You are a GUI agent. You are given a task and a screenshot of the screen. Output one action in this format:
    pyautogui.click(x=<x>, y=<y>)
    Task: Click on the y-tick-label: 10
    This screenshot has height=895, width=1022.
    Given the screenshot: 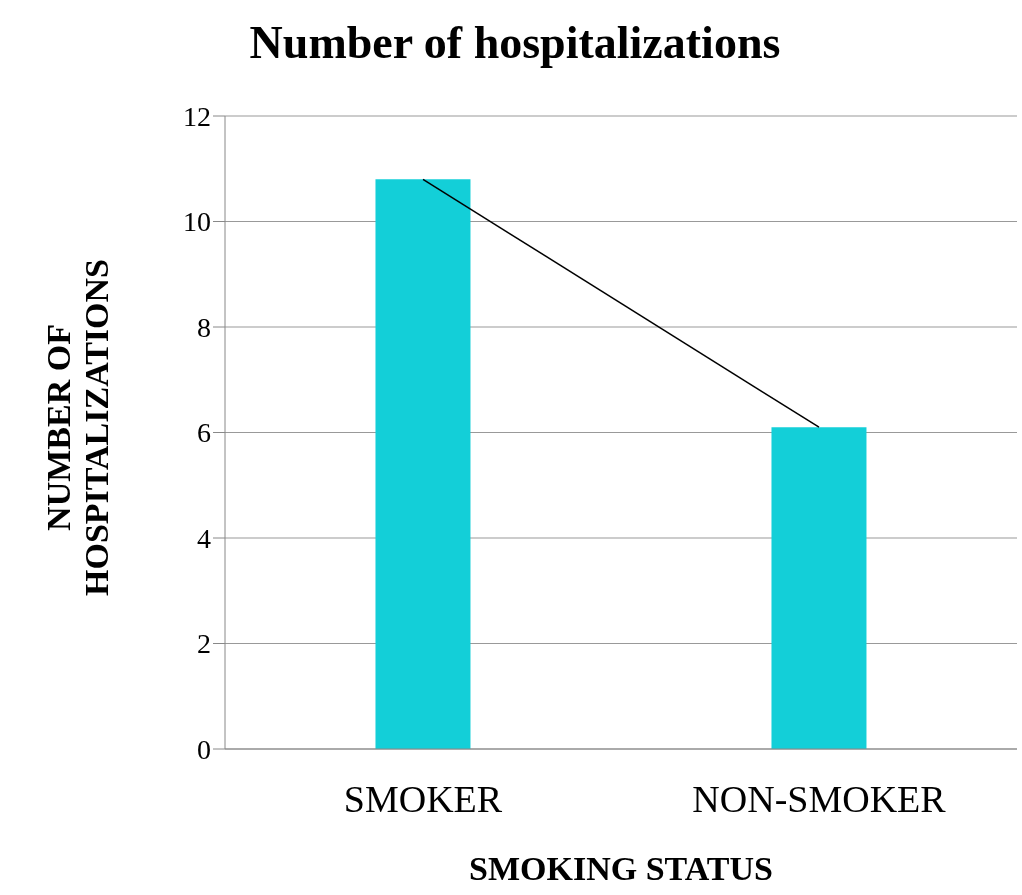 What is the action you would take?
    pyautogui.click(x=197, y=222)
    